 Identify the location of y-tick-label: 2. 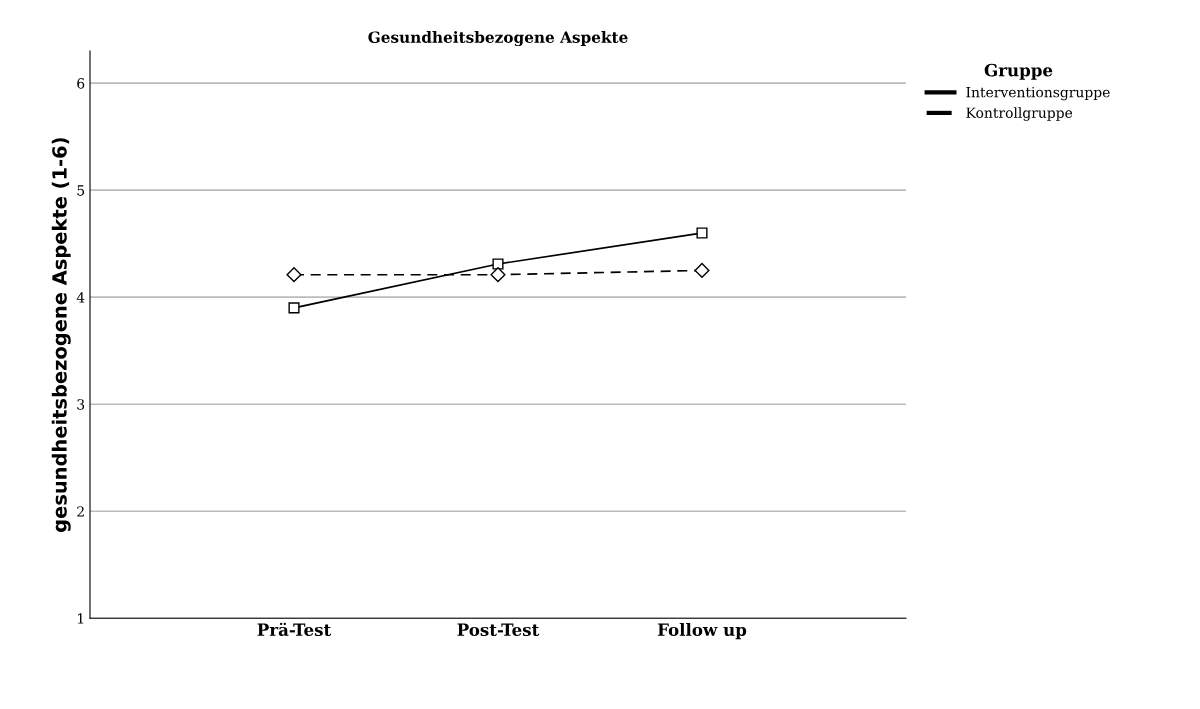
(80, 511).